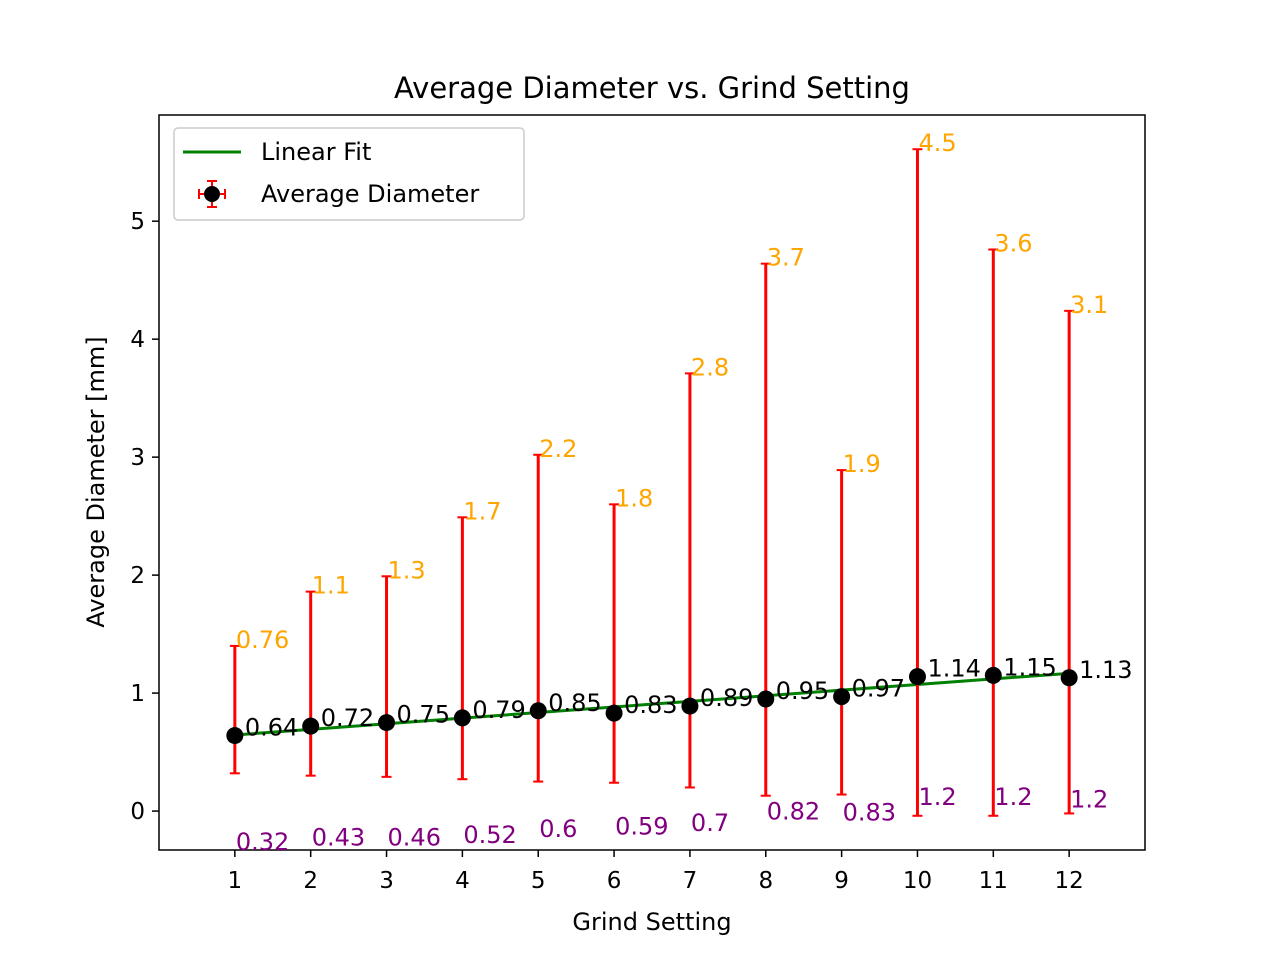 The image size is (1273, 955). I want to click on upper-bound-label: 3.7, so click(786, 258).